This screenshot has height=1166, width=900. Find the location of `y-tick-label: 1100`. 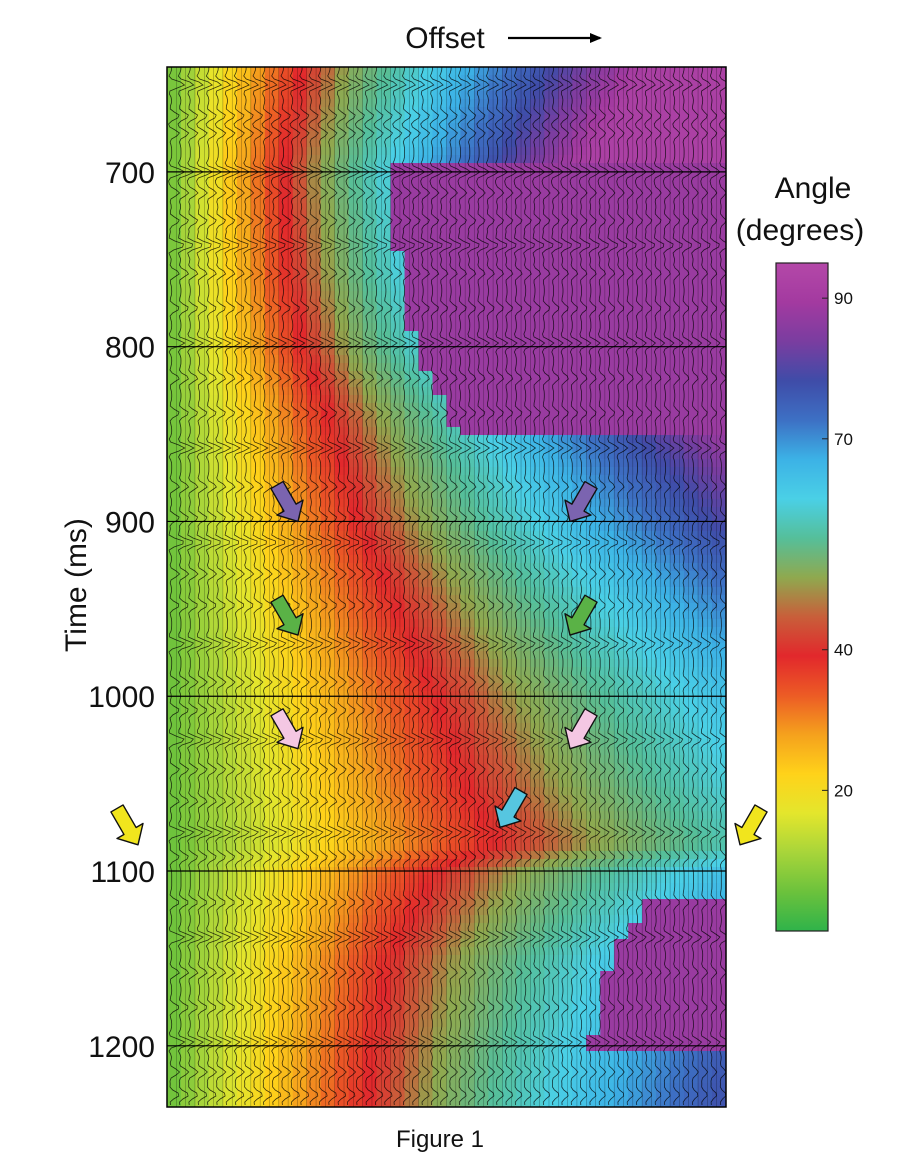

y-tick-label: 1100 is located at coordinates (122, 872).